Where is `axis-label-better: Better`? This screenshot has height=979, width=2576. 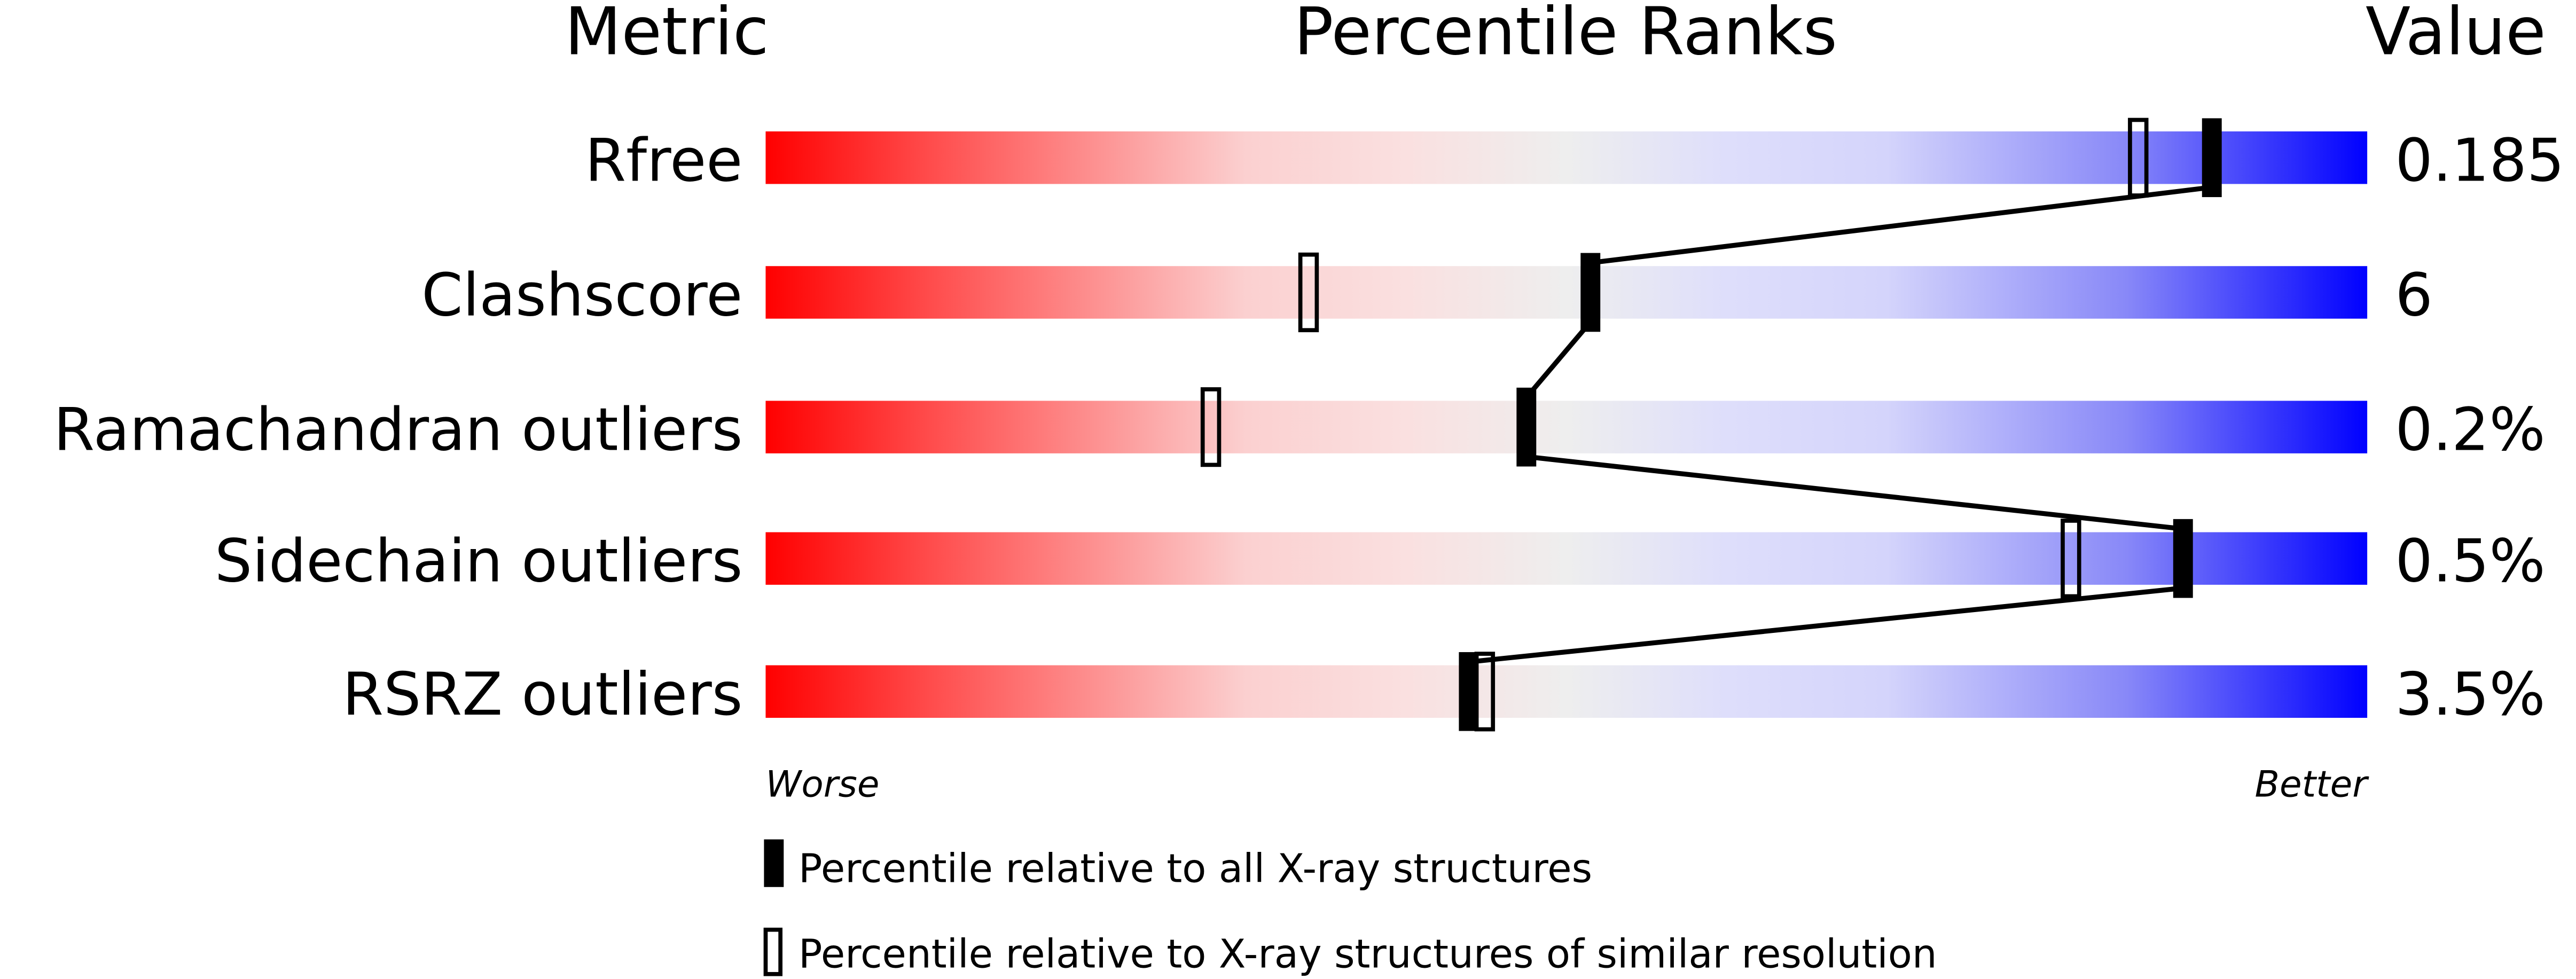
axis-label-better: Better is located at coordinates (2312, 784).